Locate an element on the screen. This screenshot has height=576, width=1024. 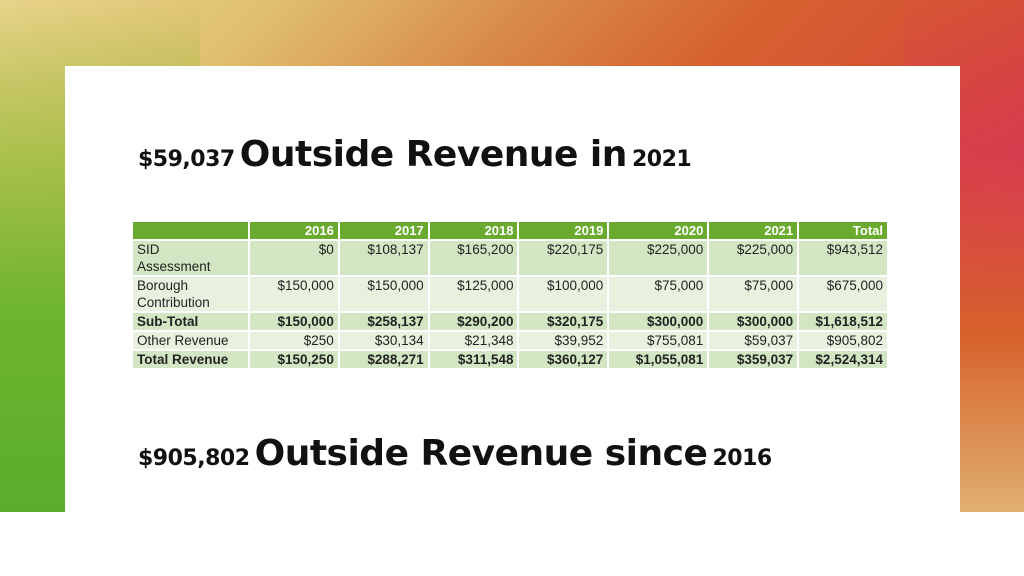
table-cell: $2,524,314 is located at coordinates (843, 360).